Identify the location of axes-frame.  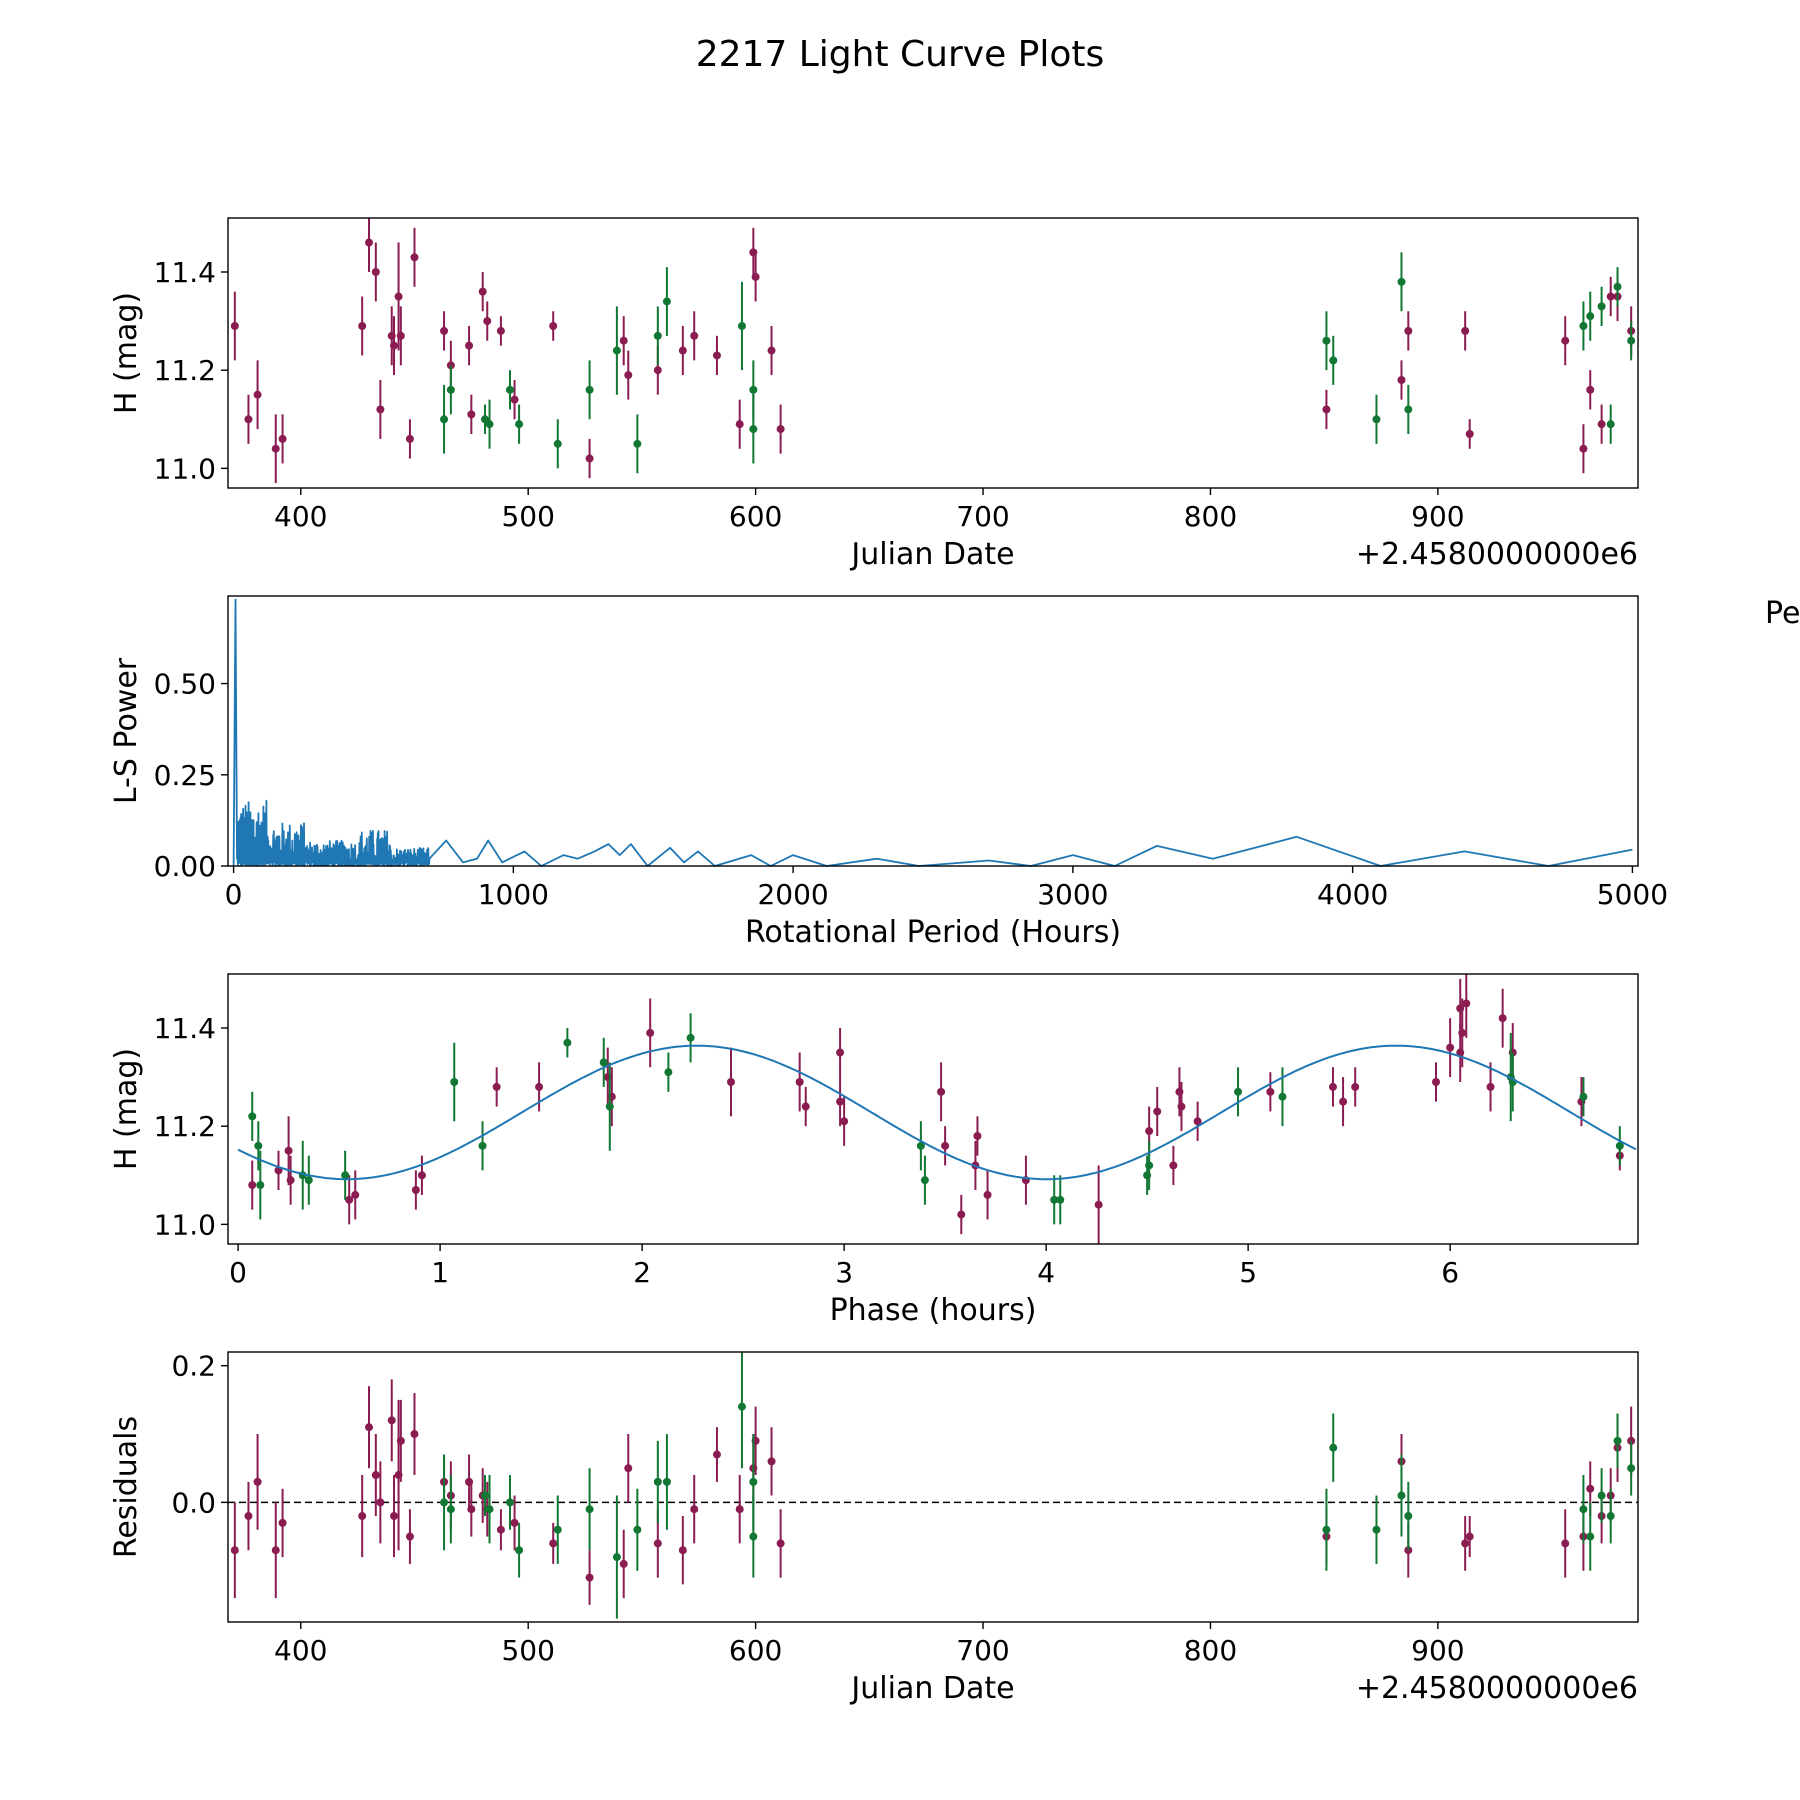
(933, 353).